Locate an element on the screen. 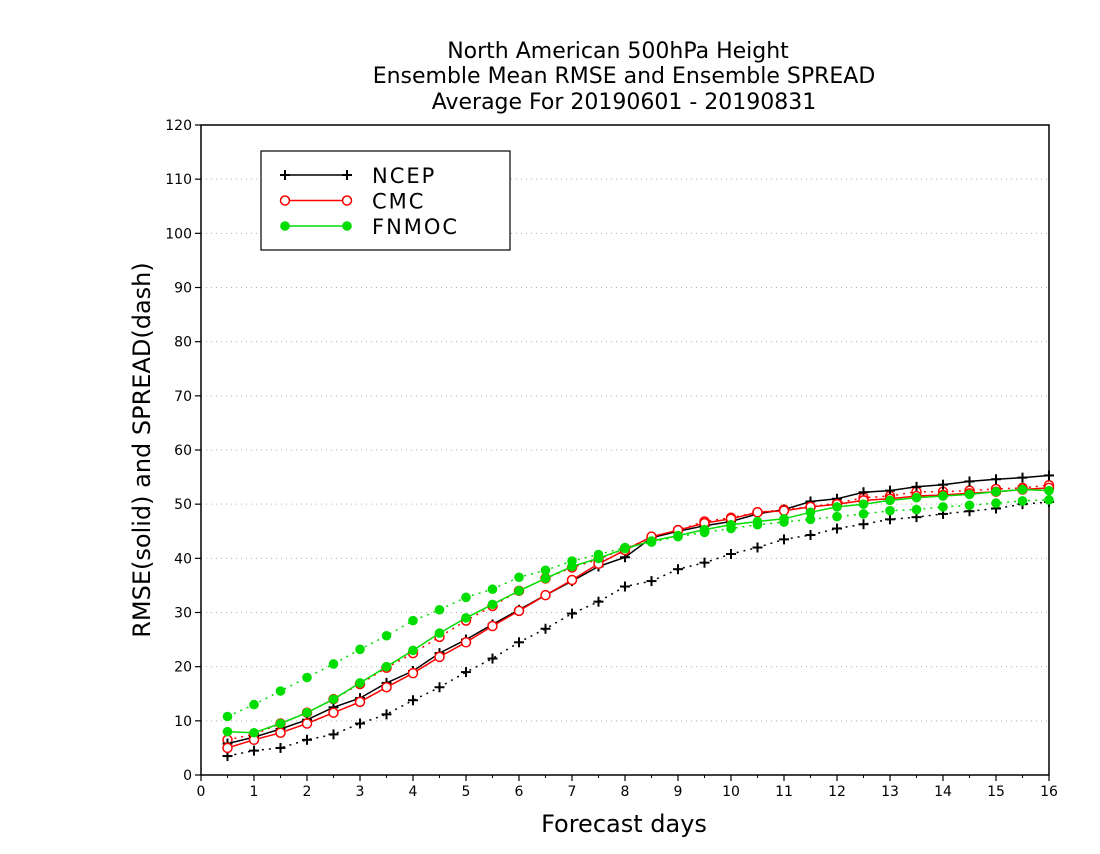  x-tick-label-12: 12 is located at coordinates (837, 792).